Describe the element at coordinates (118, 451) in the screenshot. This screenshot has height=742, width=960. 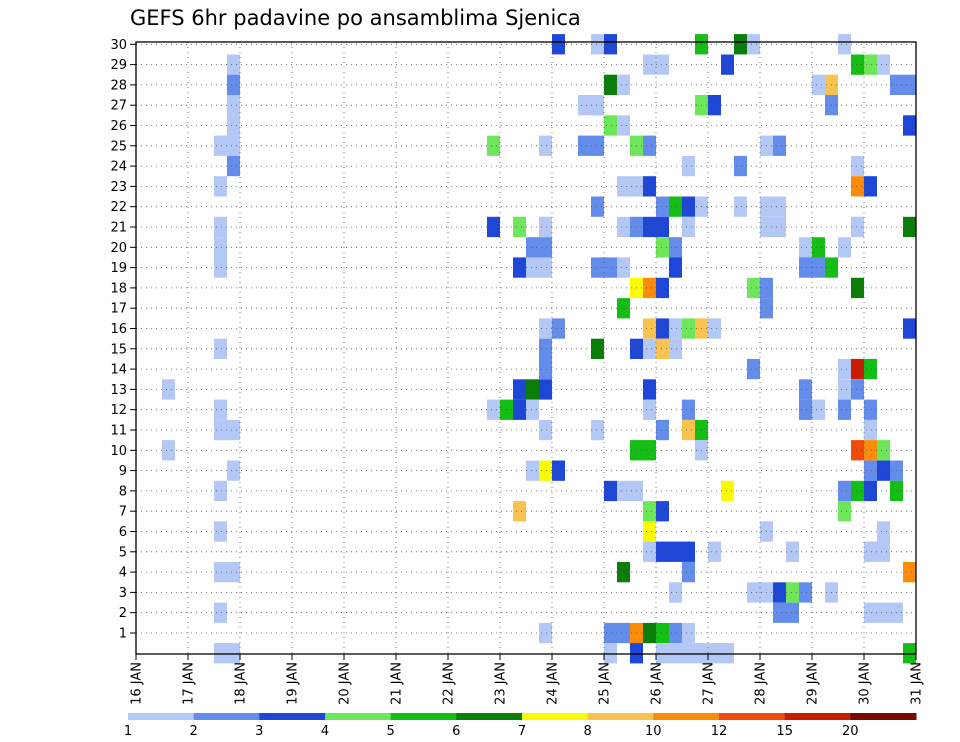
I see `y-tick-label: 10` at that location.